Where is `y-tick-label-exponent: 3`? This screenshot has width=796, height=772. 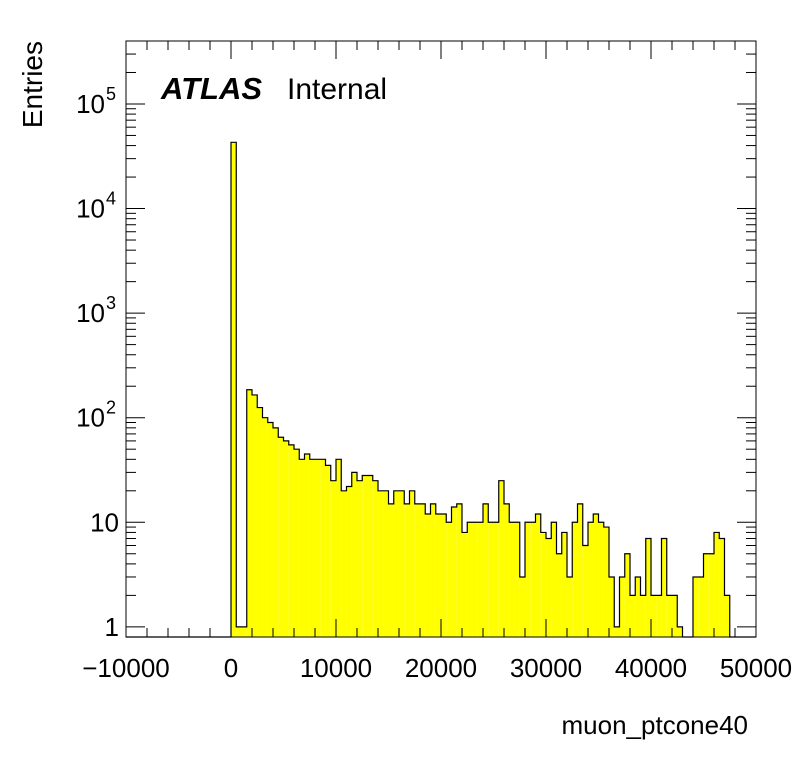 y-tick-label-exponent: 3 is located at coordinates (111, 303).